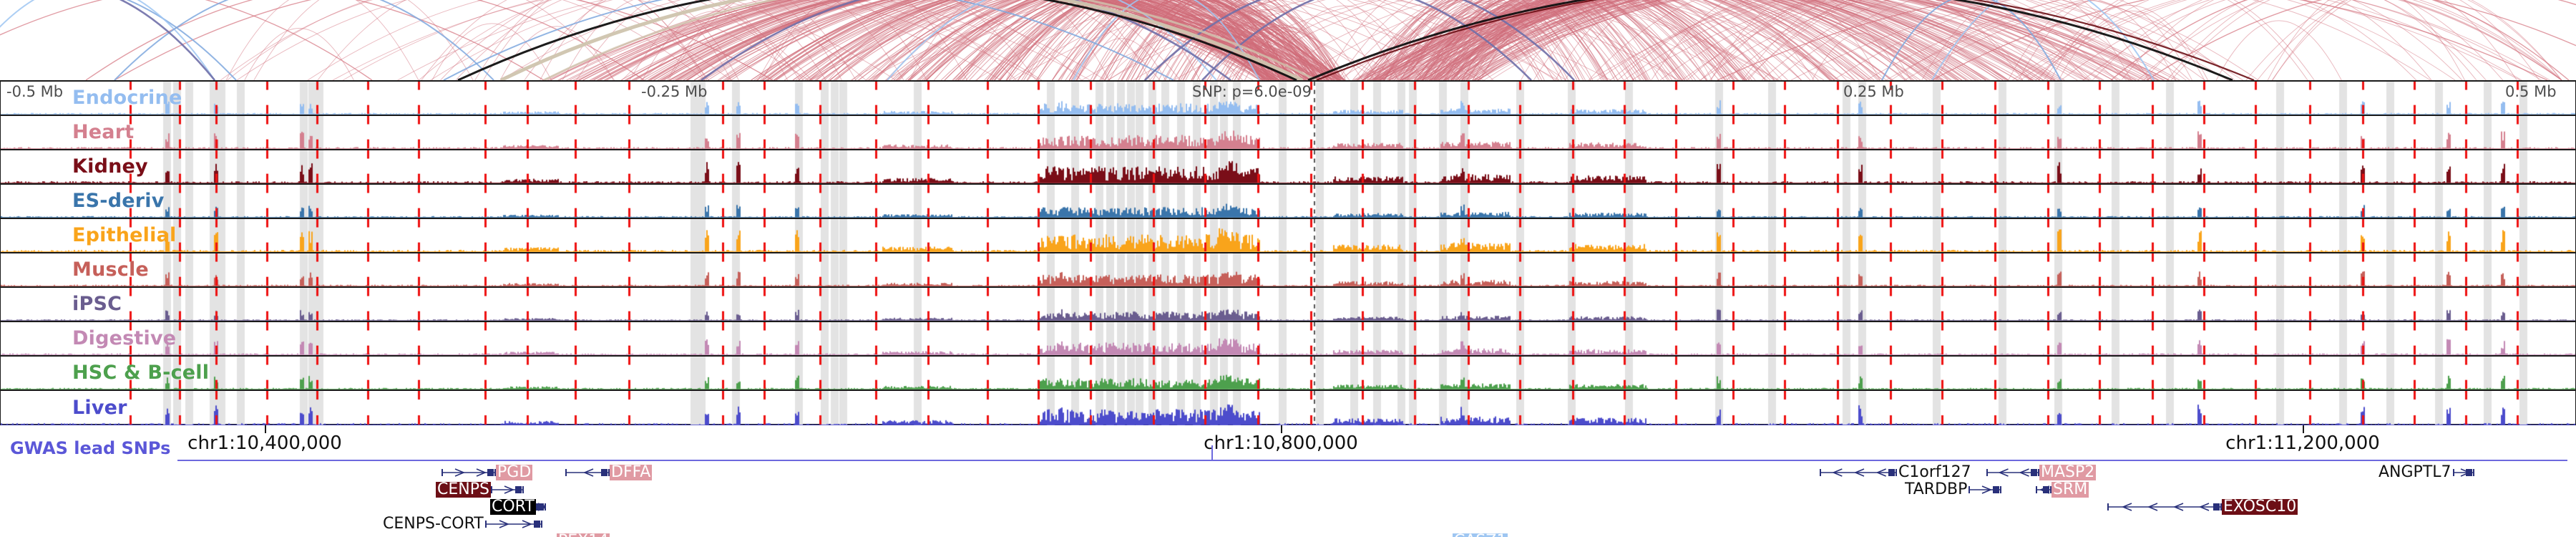 This screenshot has width=2576, height=537. I want to click on gene-label: PGD, so click(514, 472).